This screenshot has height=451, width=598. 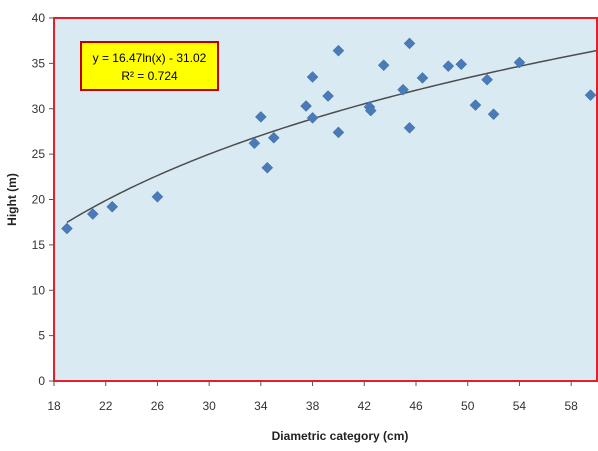 What do you see at coordinates (571, 406) in the screenshot?
I see `x-tick-label: 58` at bounding box center [571, 406].